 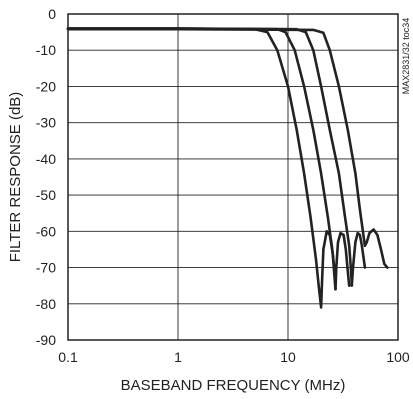 What do you see at coordinates (46, 195) in the screenshot?
I see `y-tick-label: -50` at bounding box center [46, 195].